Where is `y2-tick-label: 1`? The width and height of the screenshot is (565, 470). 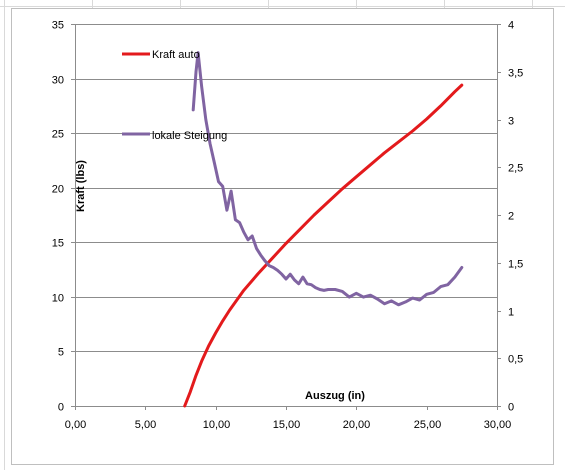 y2-tick-label: 1 is located at coordinates (511, 313).